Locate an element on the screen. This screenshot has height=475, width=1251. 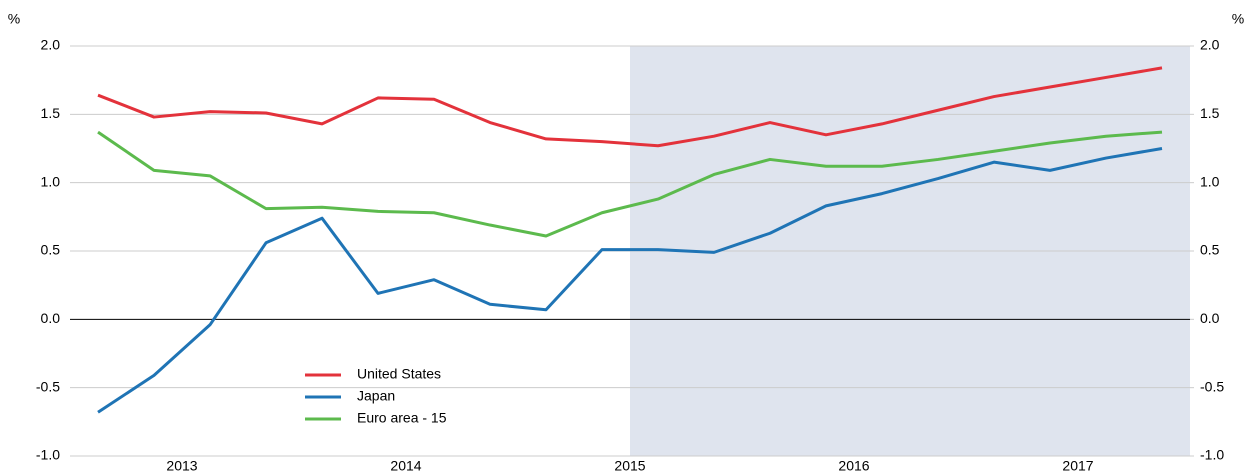
y2-tick-label: 1.5 is located at coordinates (1210, 113).